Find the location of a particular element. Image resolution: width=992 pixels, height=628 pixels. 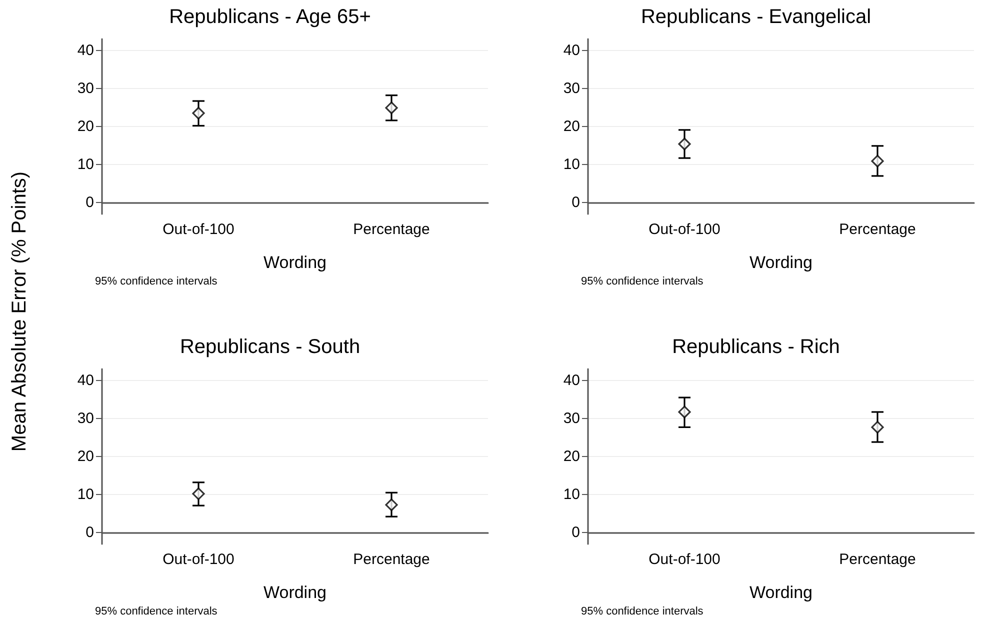

y-axis-title: Mean Absolute Error (% Points) is located at coordinates (20, 312).